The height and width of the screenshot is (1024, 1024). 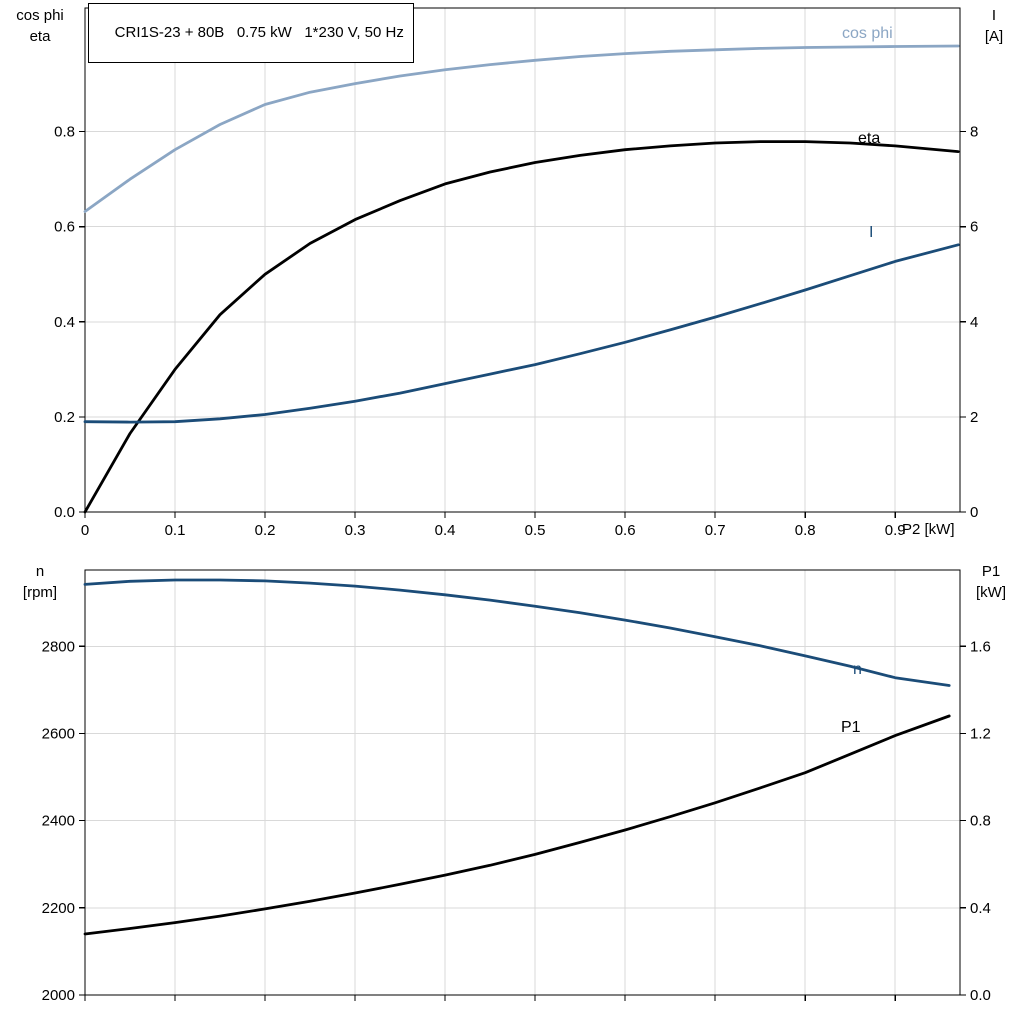 What do you see at coordinates (974, 322) in the screenshot?
I see `tick-label-right: 4` at bounding box center [974, 322].